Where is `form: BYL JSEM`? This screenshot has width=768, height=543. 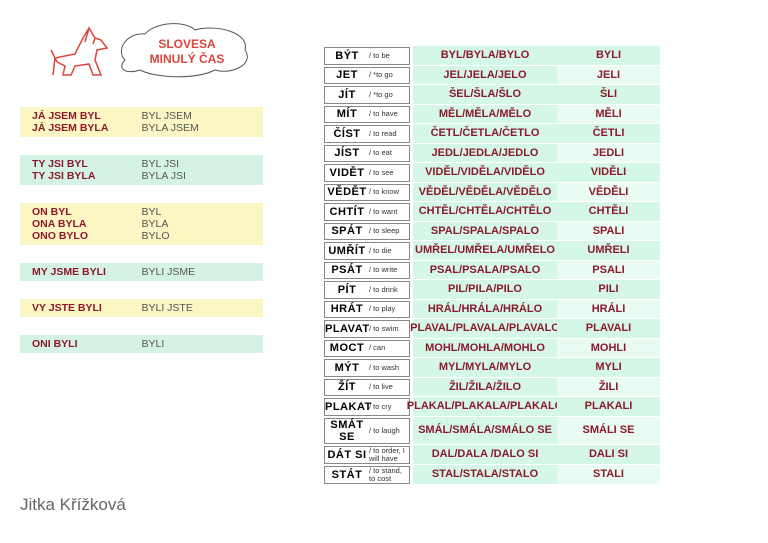 form: BYL JSEM is located at coordinates (166, 116).